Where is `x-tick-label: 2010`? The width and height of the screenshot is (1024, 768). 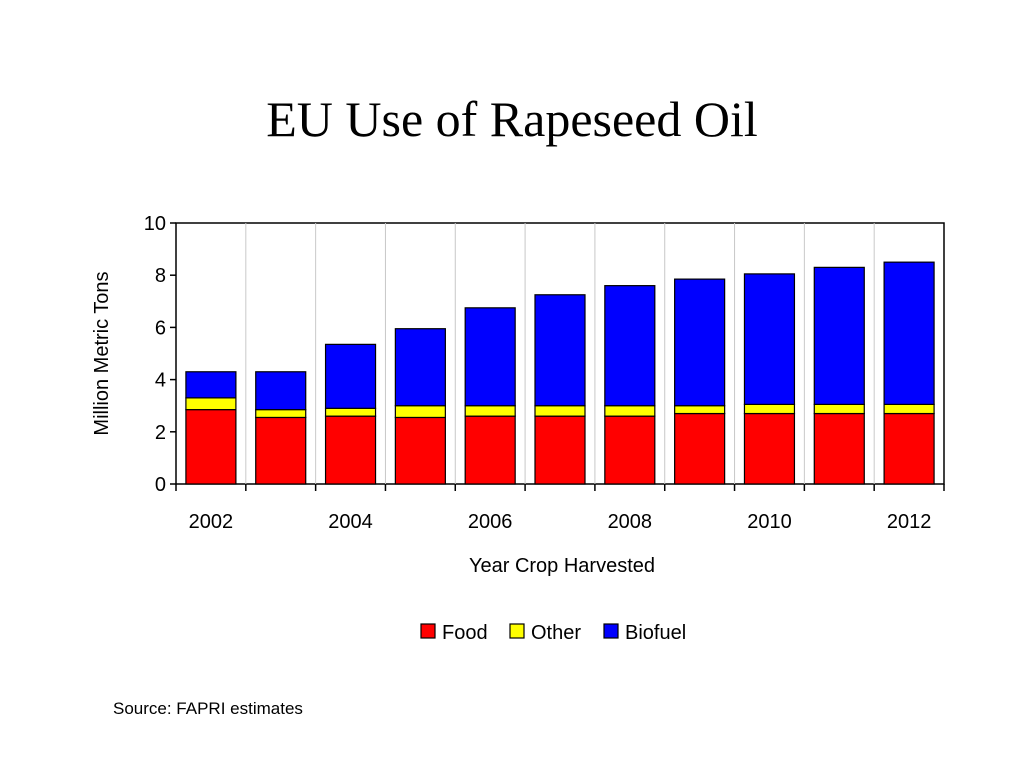 x-tick-label: 2010 is located at coordinates (769, 522).